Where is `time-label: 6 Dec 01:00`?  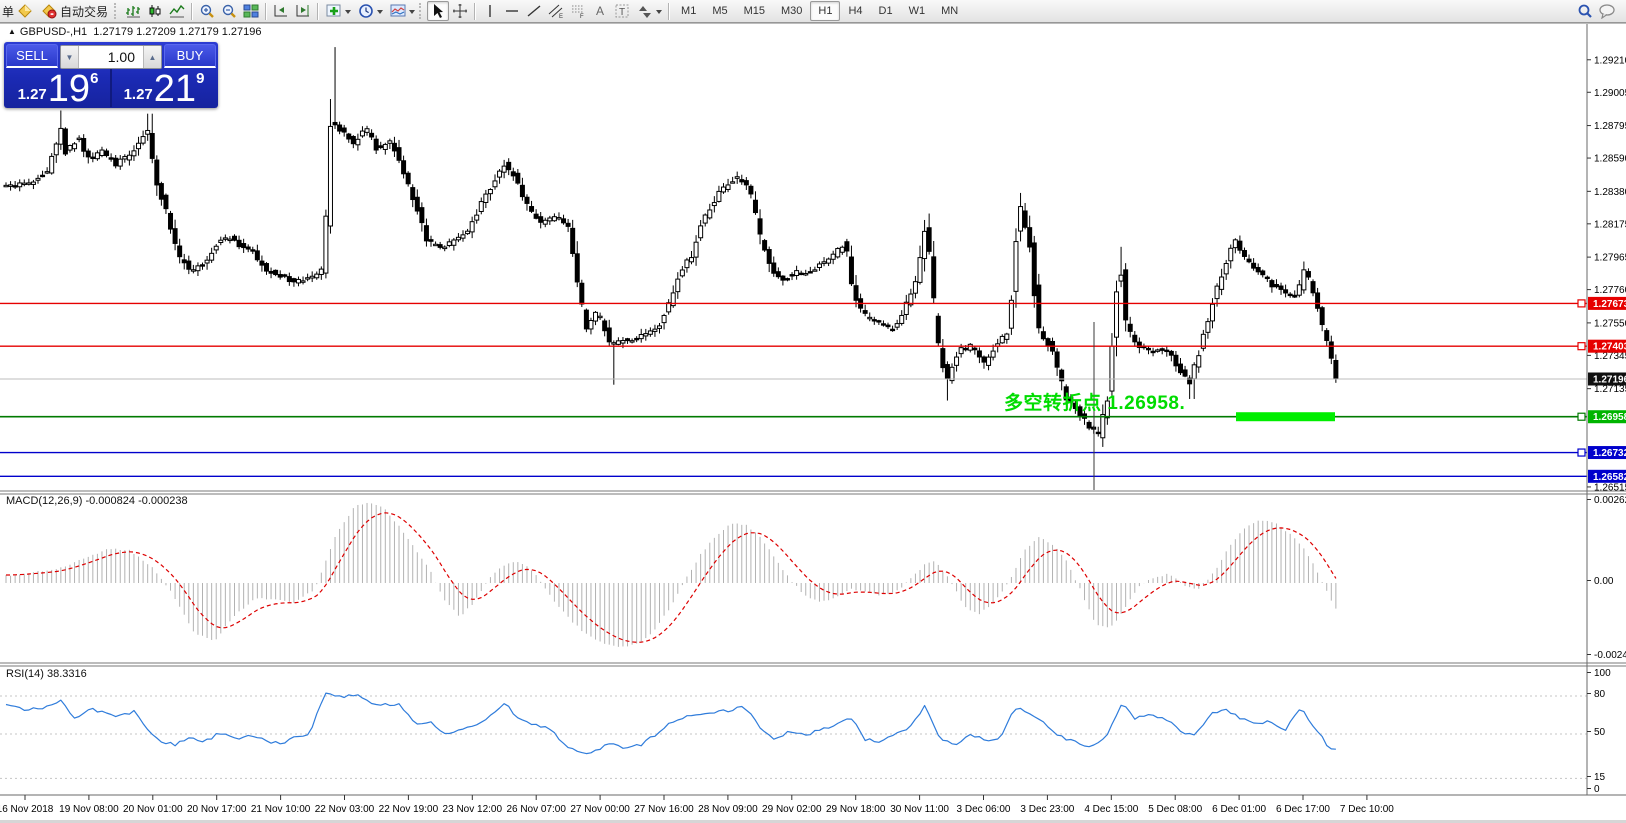 time-label: 6 Dec 01:00 is located at coordinates (1239, 809).